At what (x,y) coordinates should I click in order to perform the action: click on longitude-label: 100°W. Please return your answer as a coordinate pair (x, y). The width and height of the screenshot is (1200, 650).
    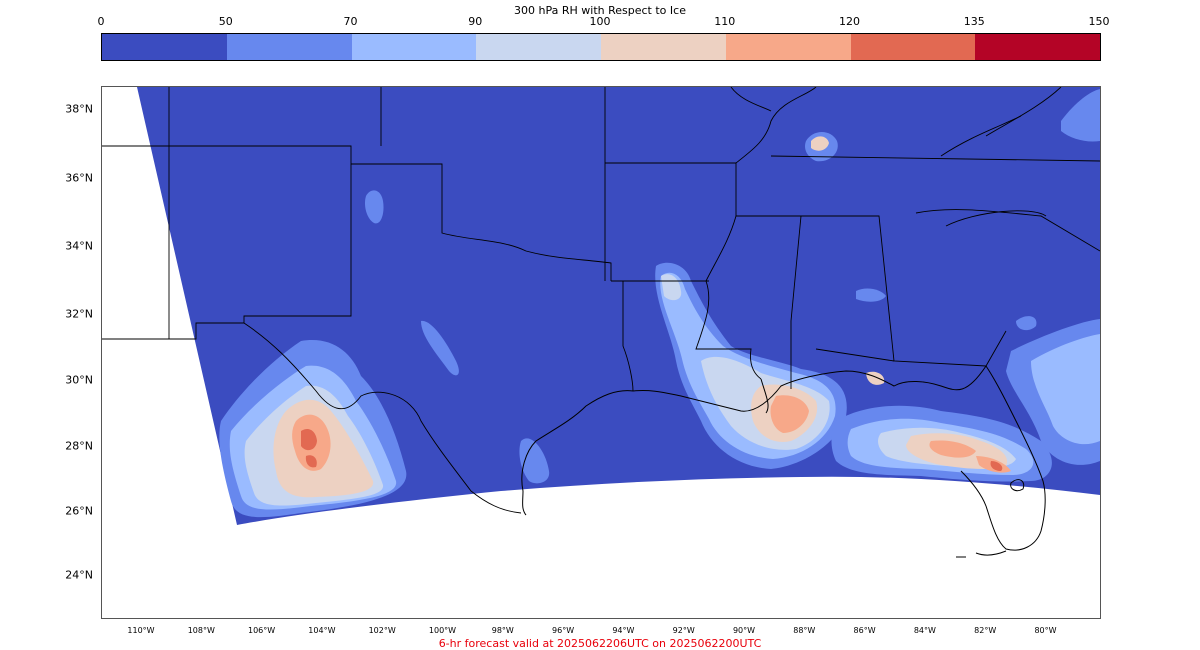
    Looking at the image, I should click on (442, 630).